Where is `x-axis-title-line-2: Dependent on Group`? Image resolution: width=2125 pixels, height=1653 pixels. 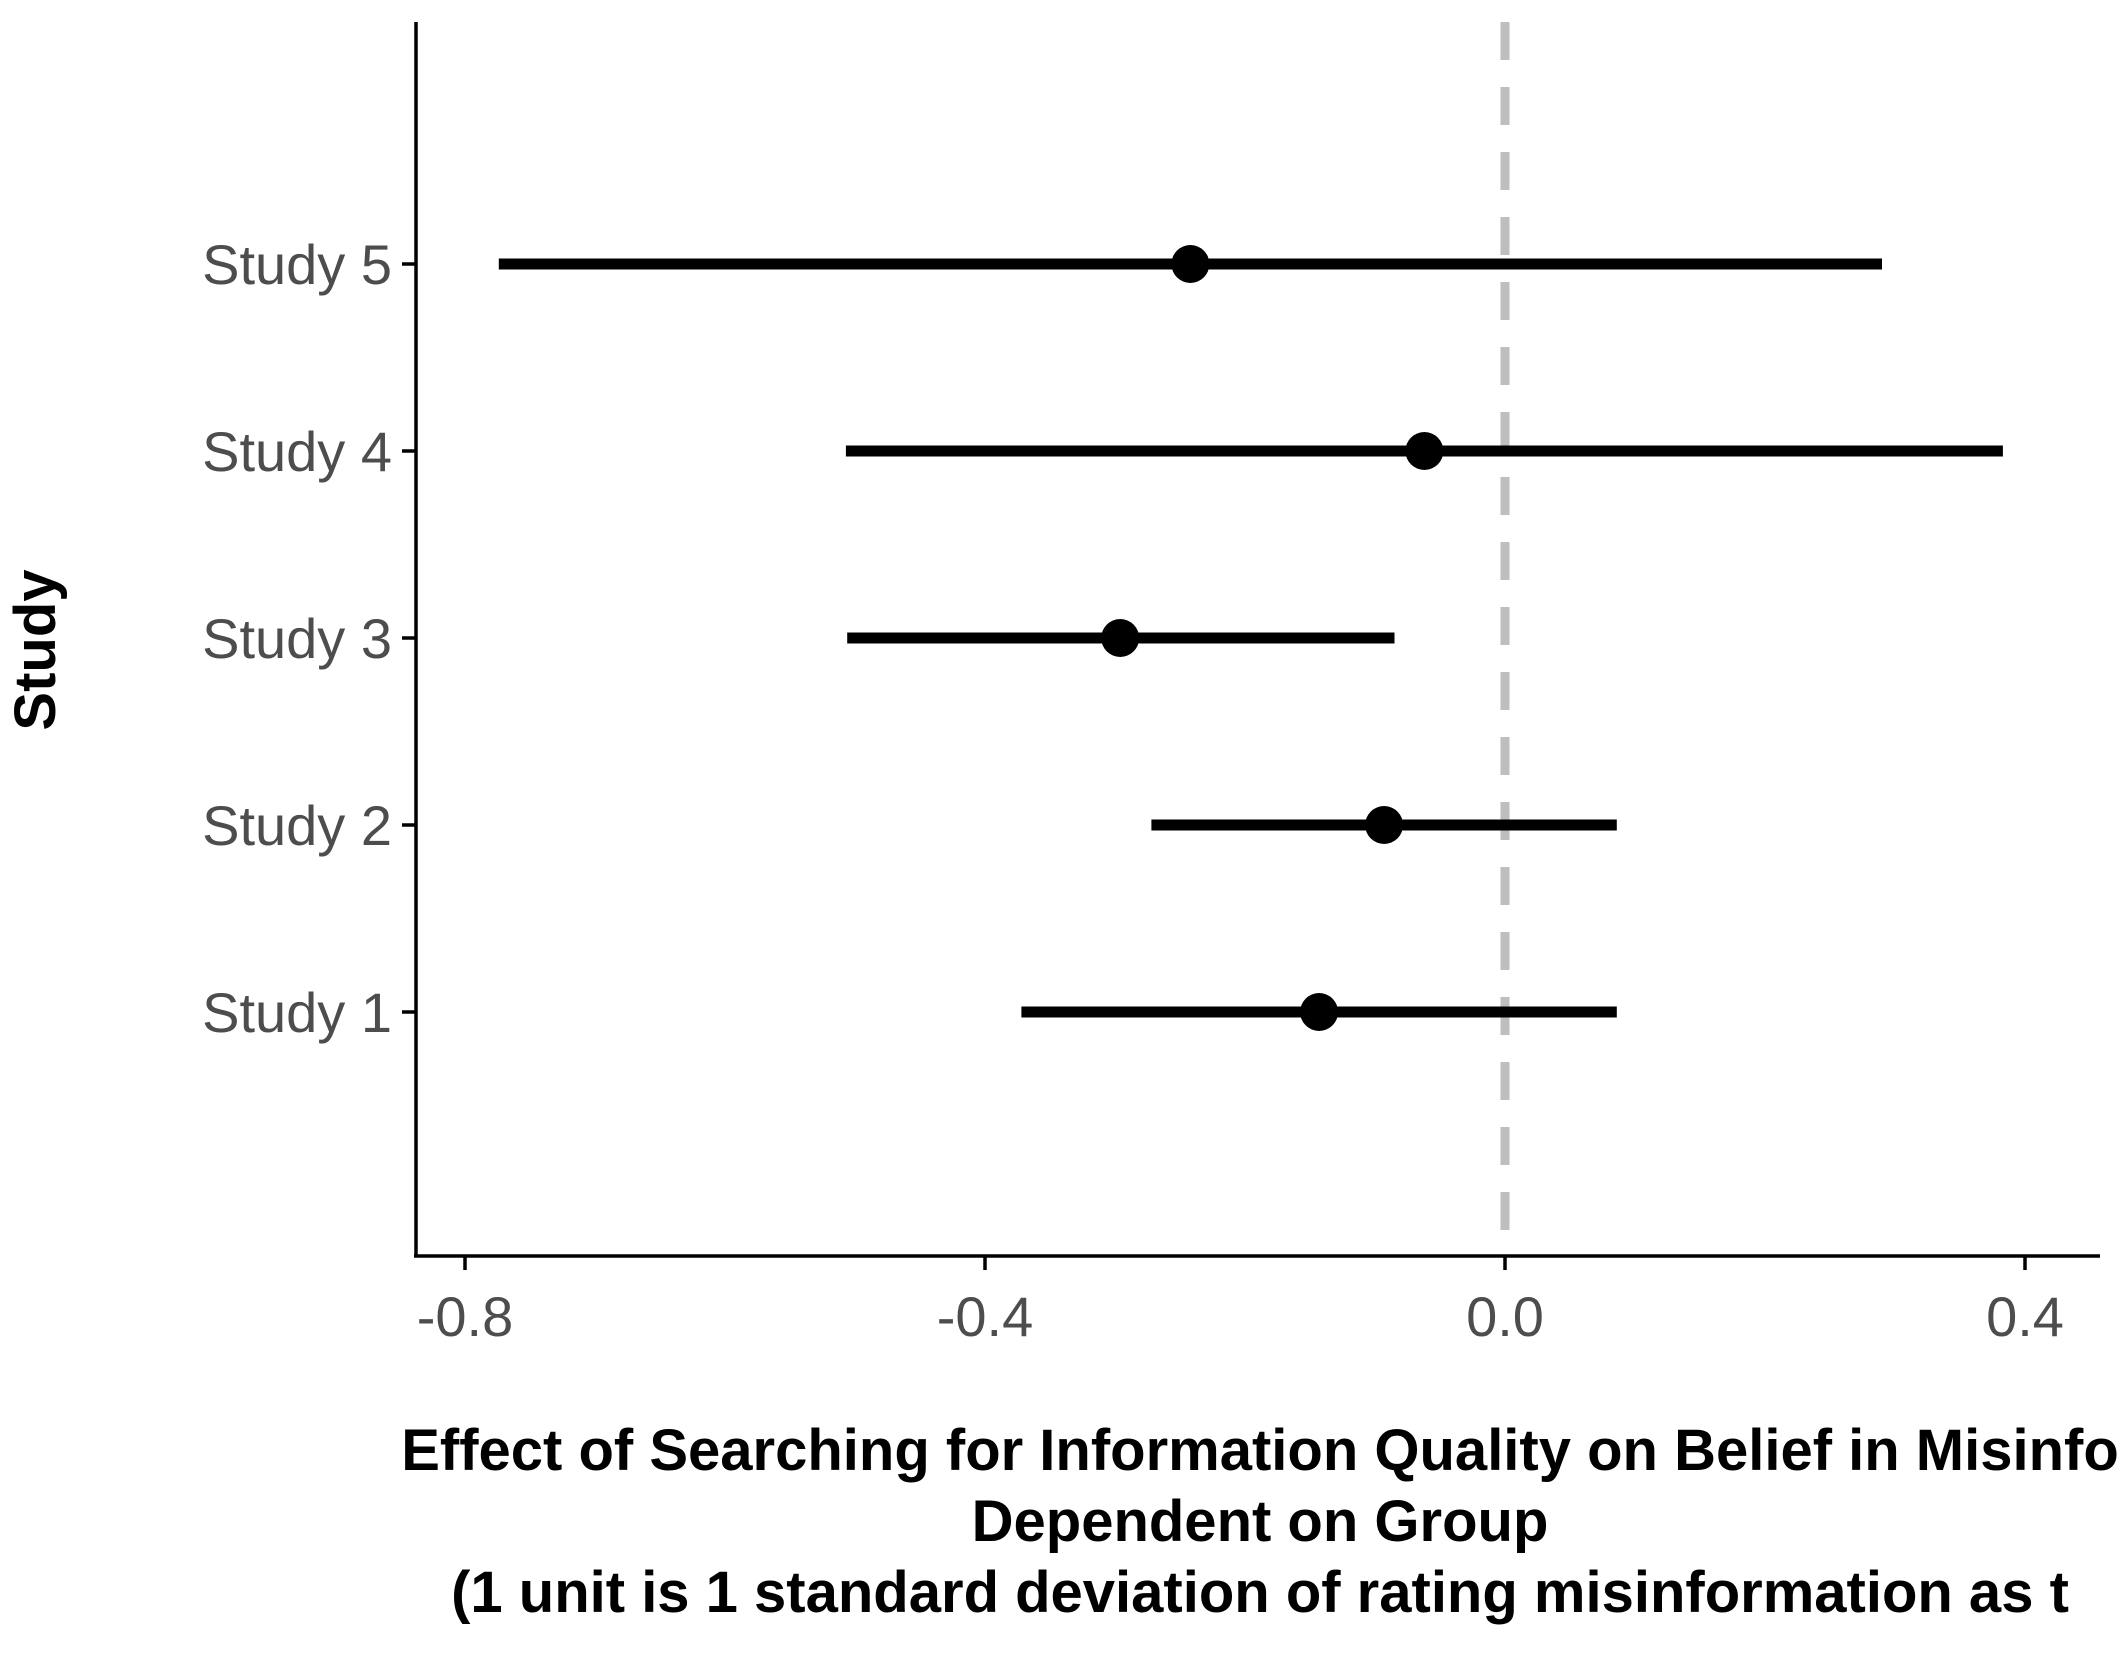
x-axis-title-line-2: Dependent on Group is located at coordinates (1260, 1521).